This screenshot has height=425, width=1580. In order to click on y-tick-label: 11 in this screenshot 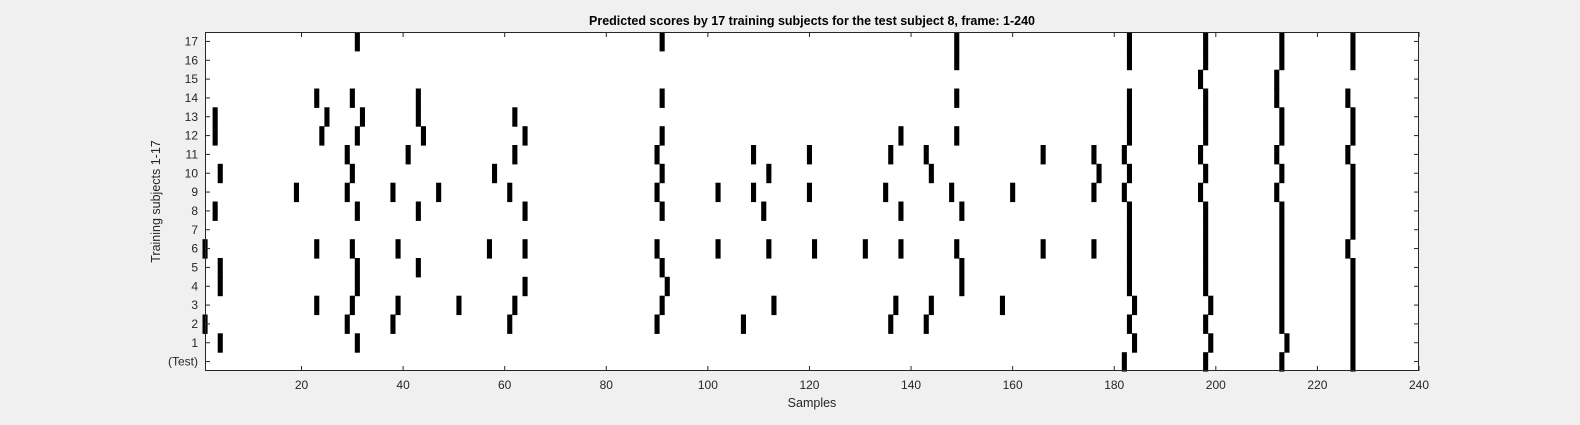, I will do `click(192, 154)`.